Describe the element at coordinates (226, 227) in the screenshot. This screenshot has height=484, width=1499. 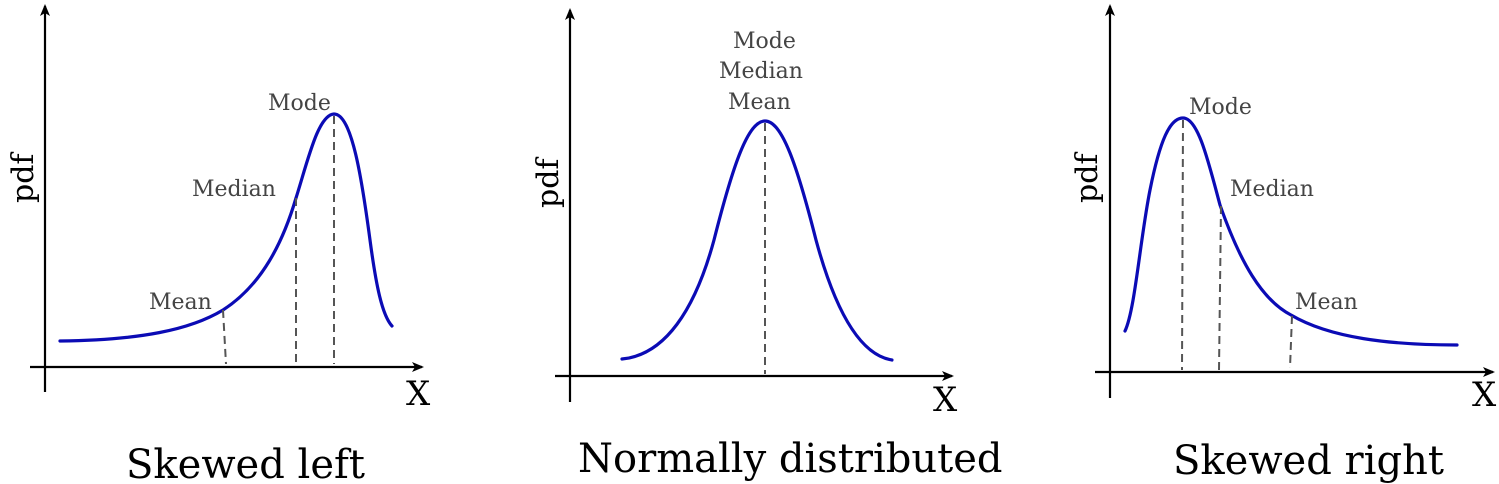
I see `skewed-left-curve` at that location.